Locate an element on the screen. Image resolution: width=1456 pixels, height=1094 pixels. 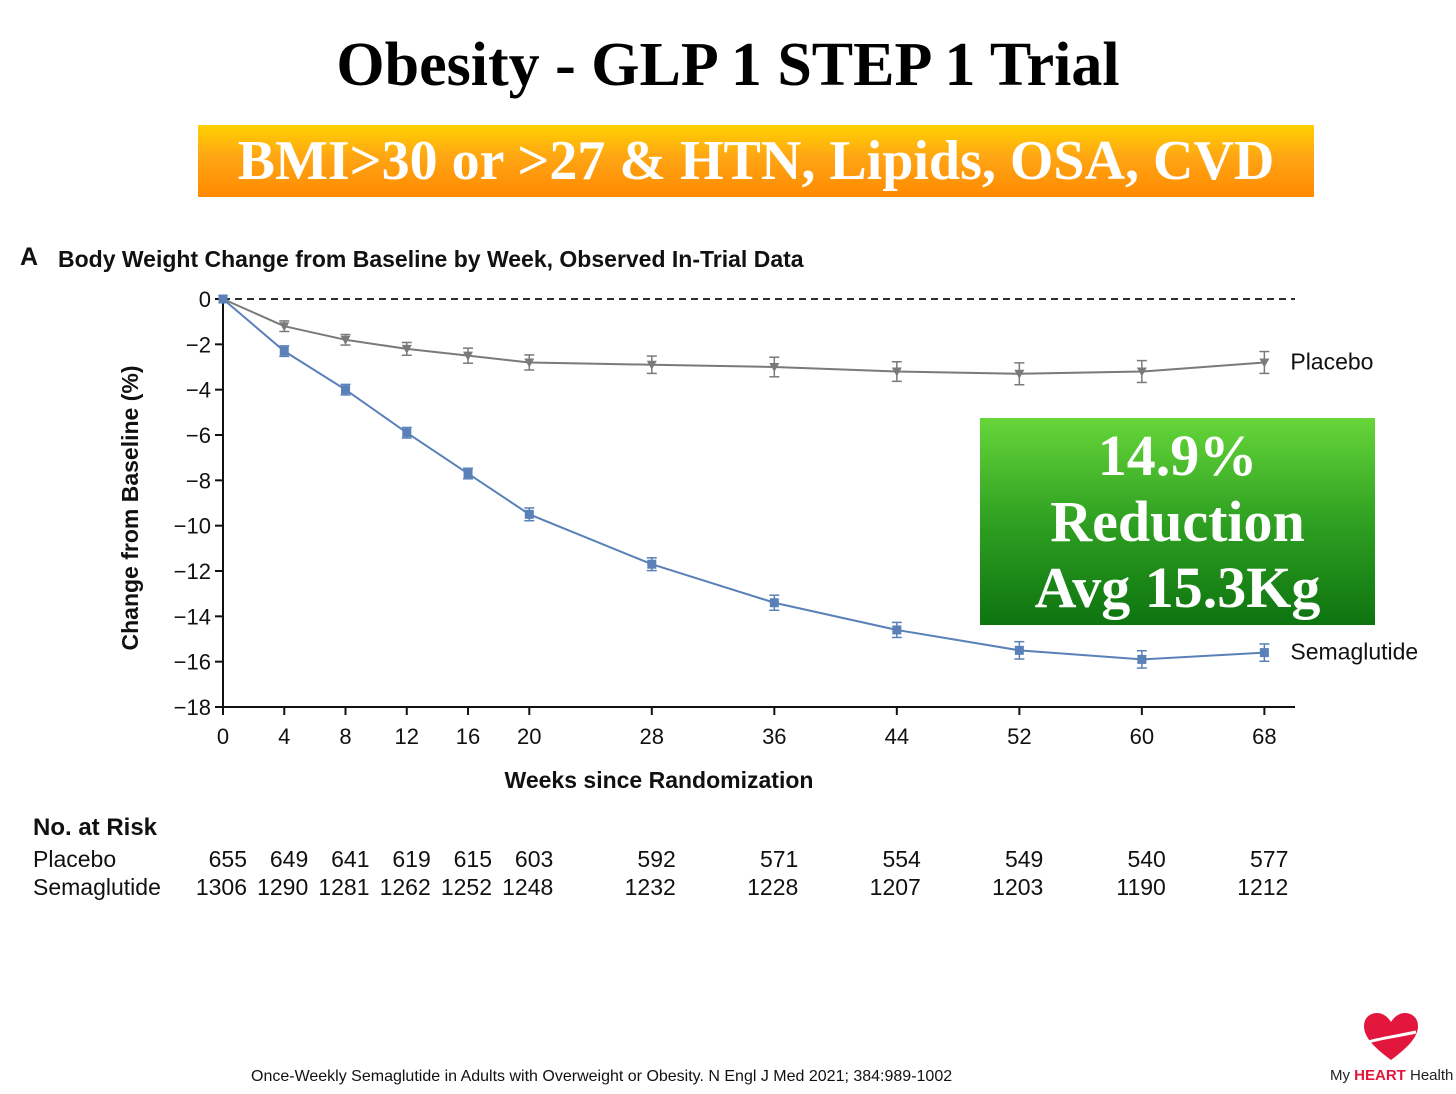
y-axis-label: Change from Baseline (%) is located at coordinates (130, 508).